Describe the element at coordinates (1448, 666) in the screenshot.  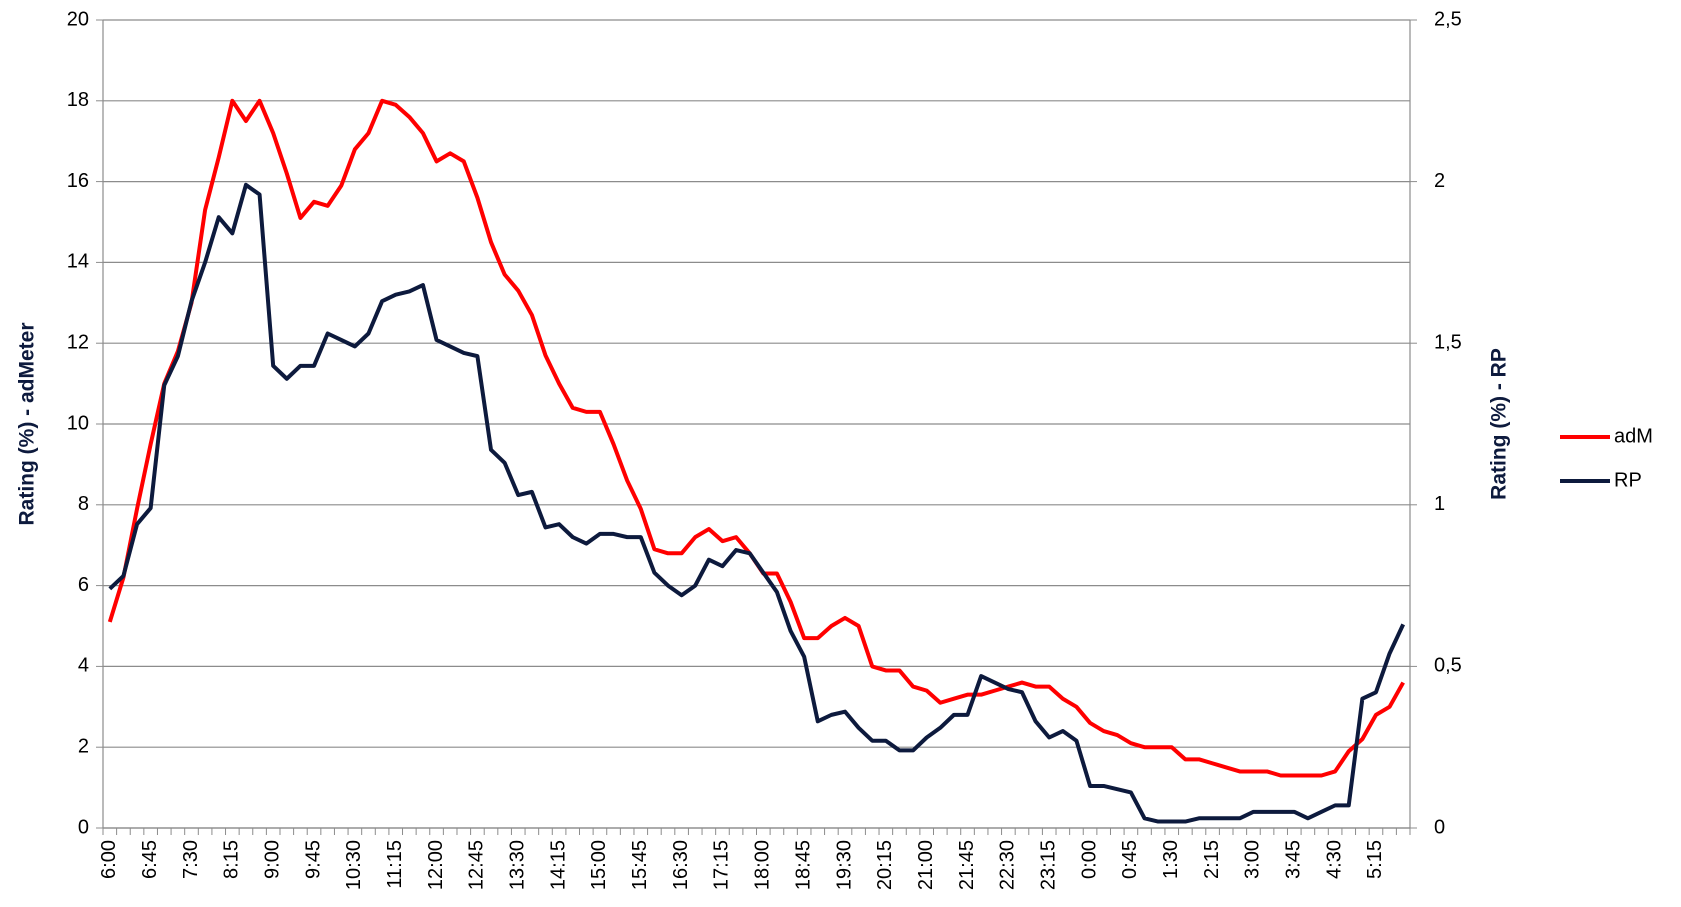
I see `y2-tick-label: 0,5` at that location.